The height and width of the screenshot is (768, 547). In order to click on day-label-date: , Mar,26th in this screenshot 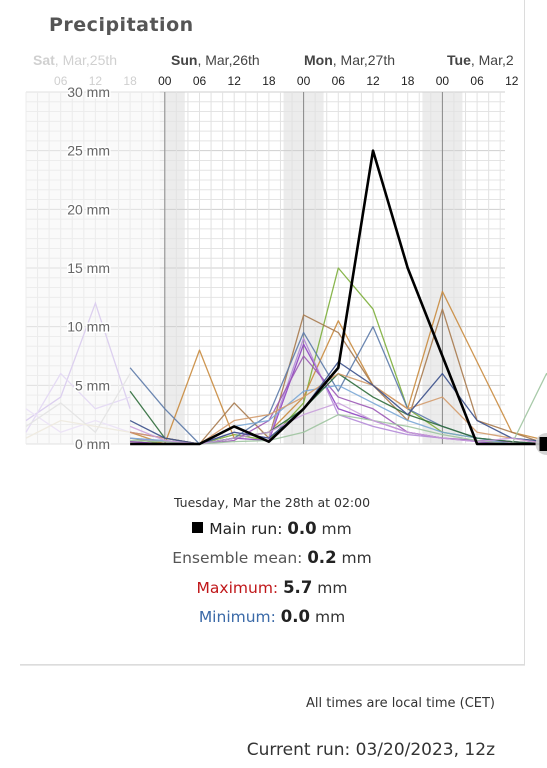, I will do `click(228, 60)`.